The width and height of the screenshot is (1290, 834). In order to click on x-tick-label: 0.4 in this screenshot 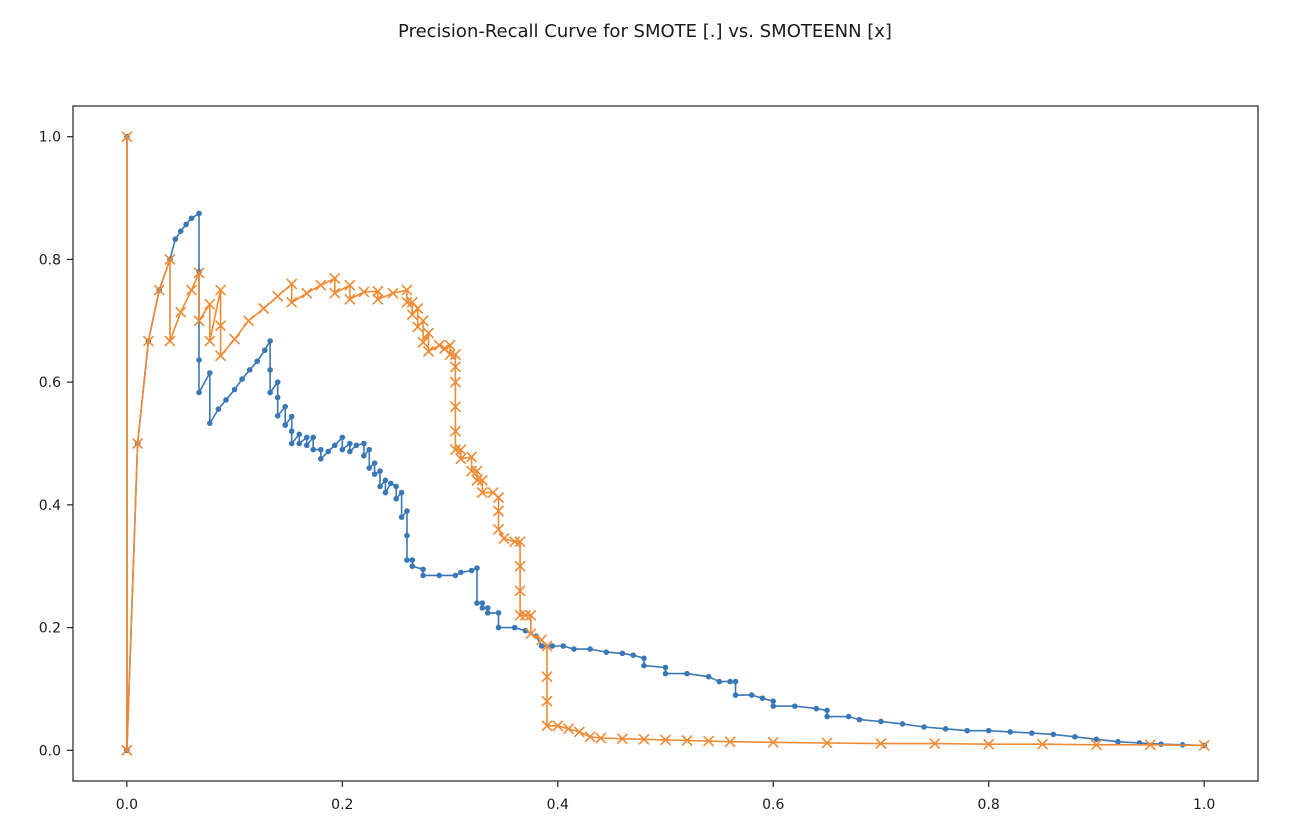, I will do `click(558, 805)`.